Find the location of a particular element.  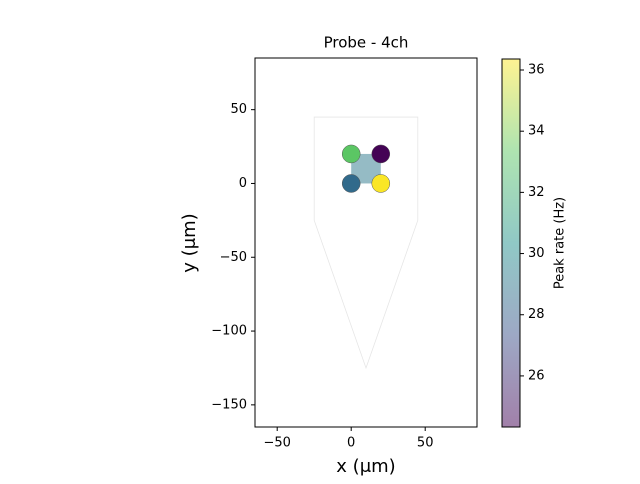

colorbar-tick-label: 28 is located at coordinates (536, 314).